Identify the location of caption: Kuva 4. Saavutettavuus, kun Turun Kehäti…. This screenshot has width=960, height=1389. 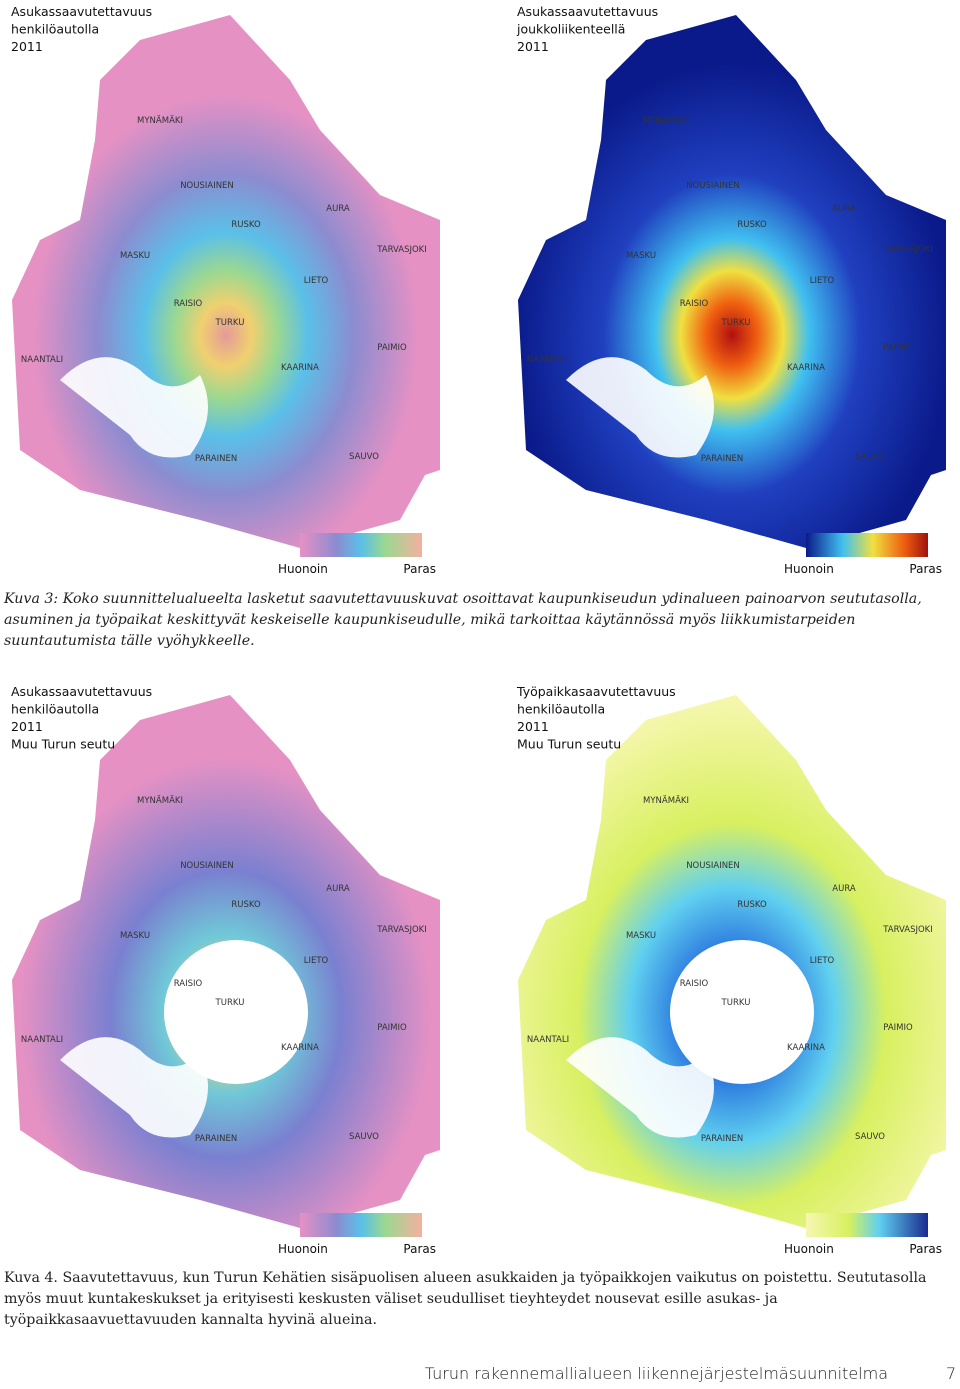
(465, 1299).